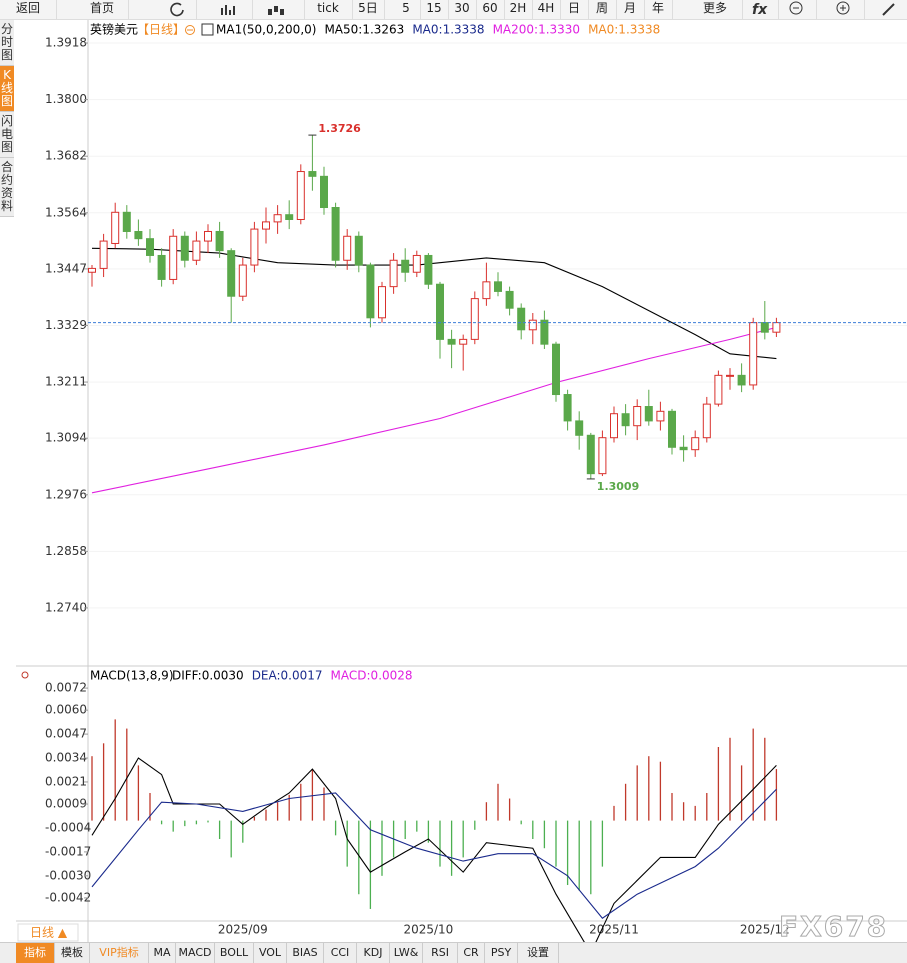  Describe the element at coordinates (266, 30) in the screenshot. I see `legend-entry: MA1(50,0,200,0)` at that location.